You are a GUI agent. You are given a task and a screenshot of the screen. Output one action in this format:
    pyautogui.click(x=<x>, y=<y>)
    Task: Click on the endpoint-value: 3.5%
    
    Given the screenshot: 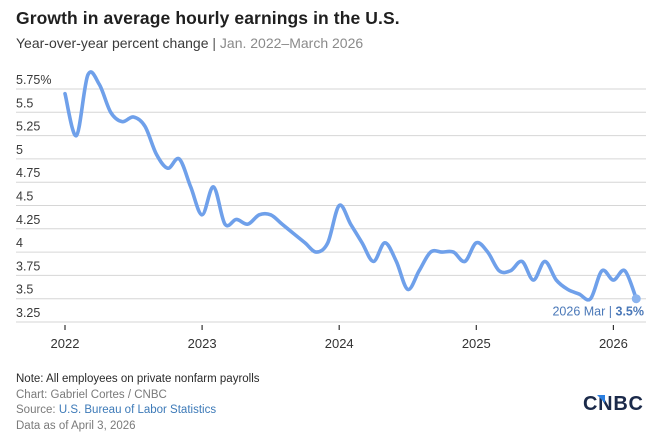 What is the action you would take?
    pyautogui.click(x=630, y=312)
    